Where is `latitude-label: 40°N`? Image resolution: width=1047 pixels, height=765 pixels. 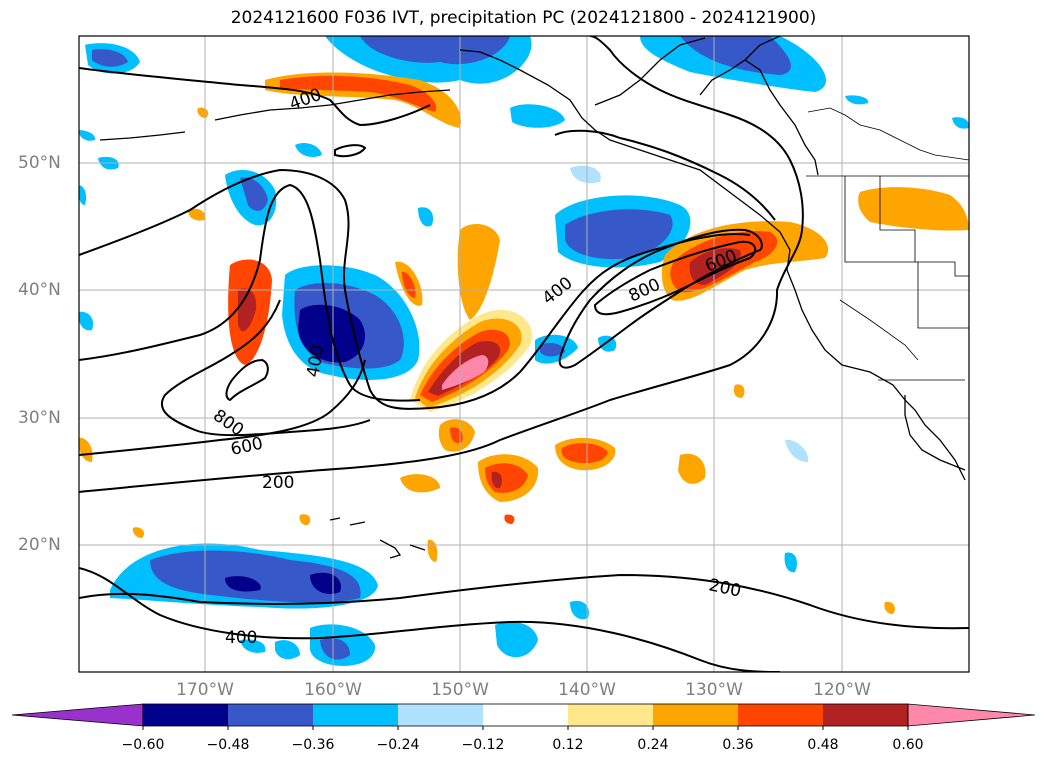 latitude-label: 40°N is located at coordinates (39, 290).